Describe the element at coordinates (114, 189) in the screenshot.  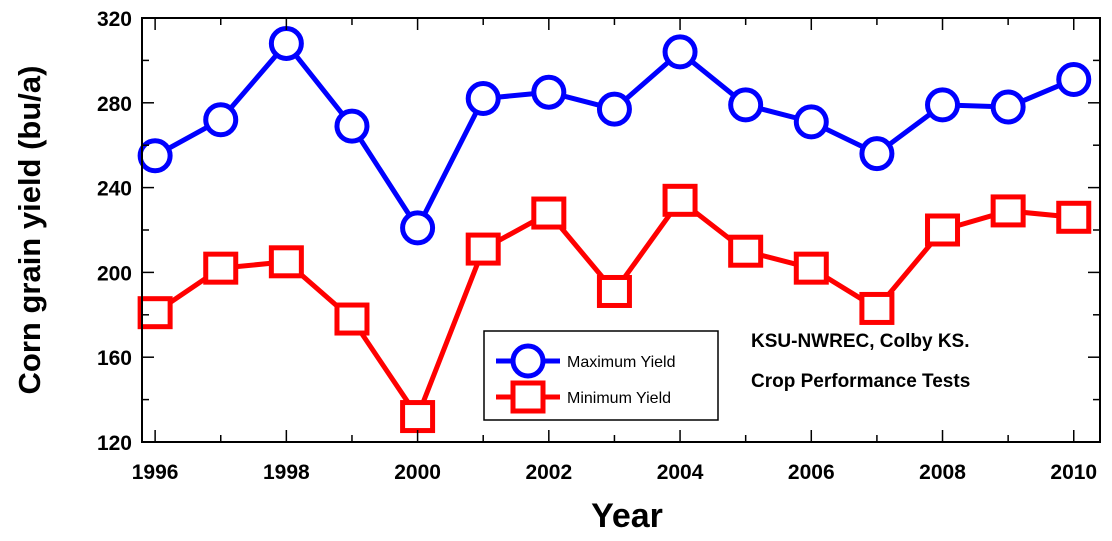
I see `y-tick-label: 240` at that location.